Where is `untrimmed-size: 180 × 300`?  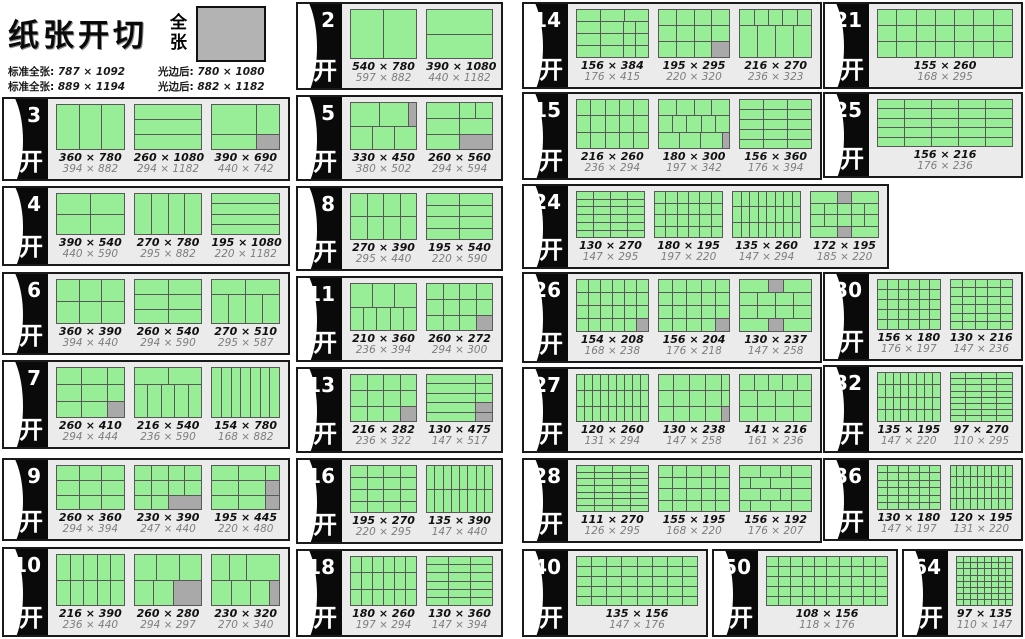
untrimmed-size: 180 × 300 is located at coordinates (694, 157).